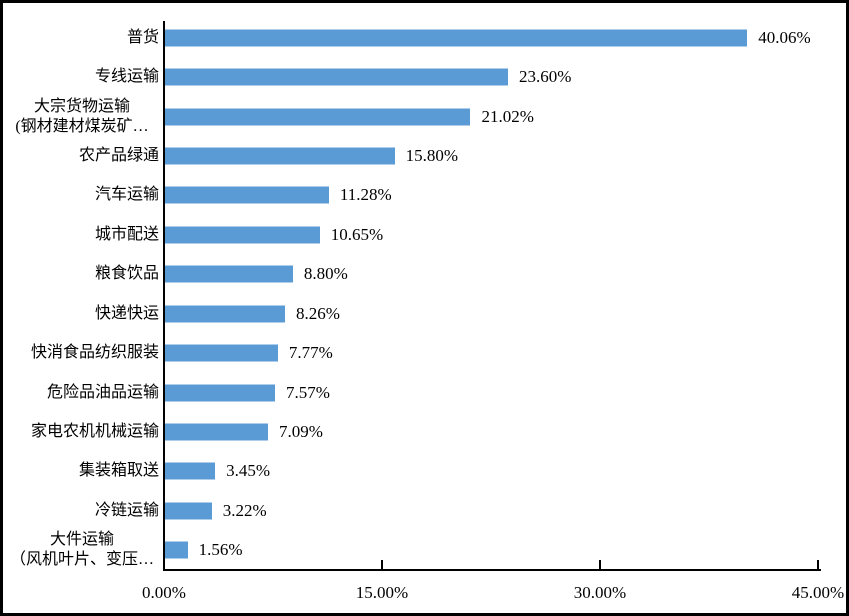 Image resolution: width=849 pixels, height=616 pixels. What do you see at coordinates (424, 195) in the screenshot?
I see `chart-row: 汽车运输 11.28%` at bounding box center [424, 195].